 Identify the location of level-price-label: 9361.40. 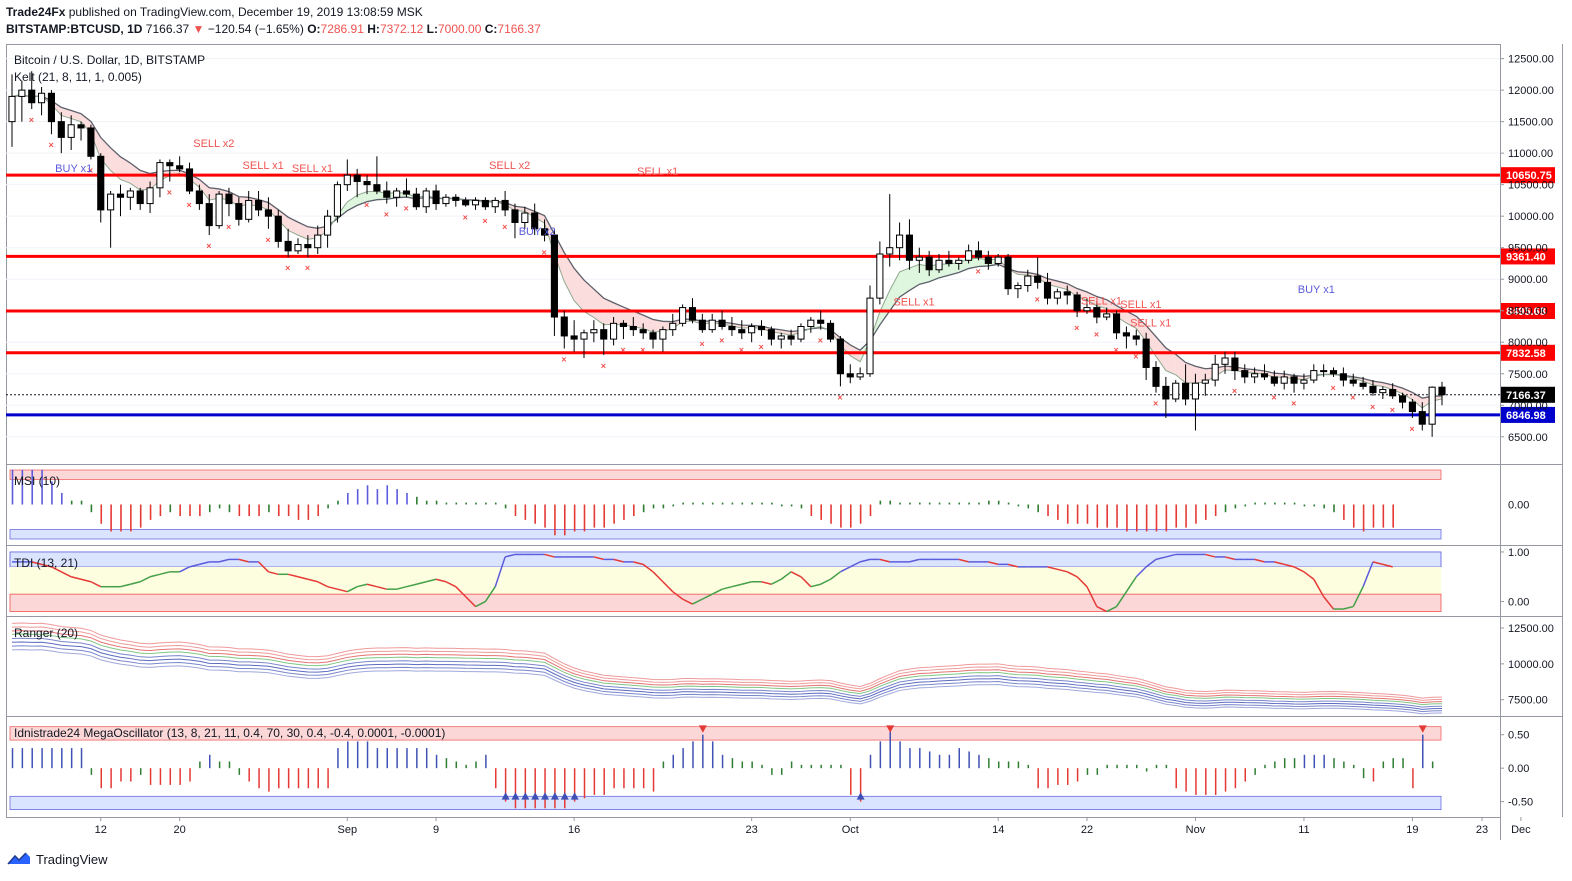
(1526, 257).